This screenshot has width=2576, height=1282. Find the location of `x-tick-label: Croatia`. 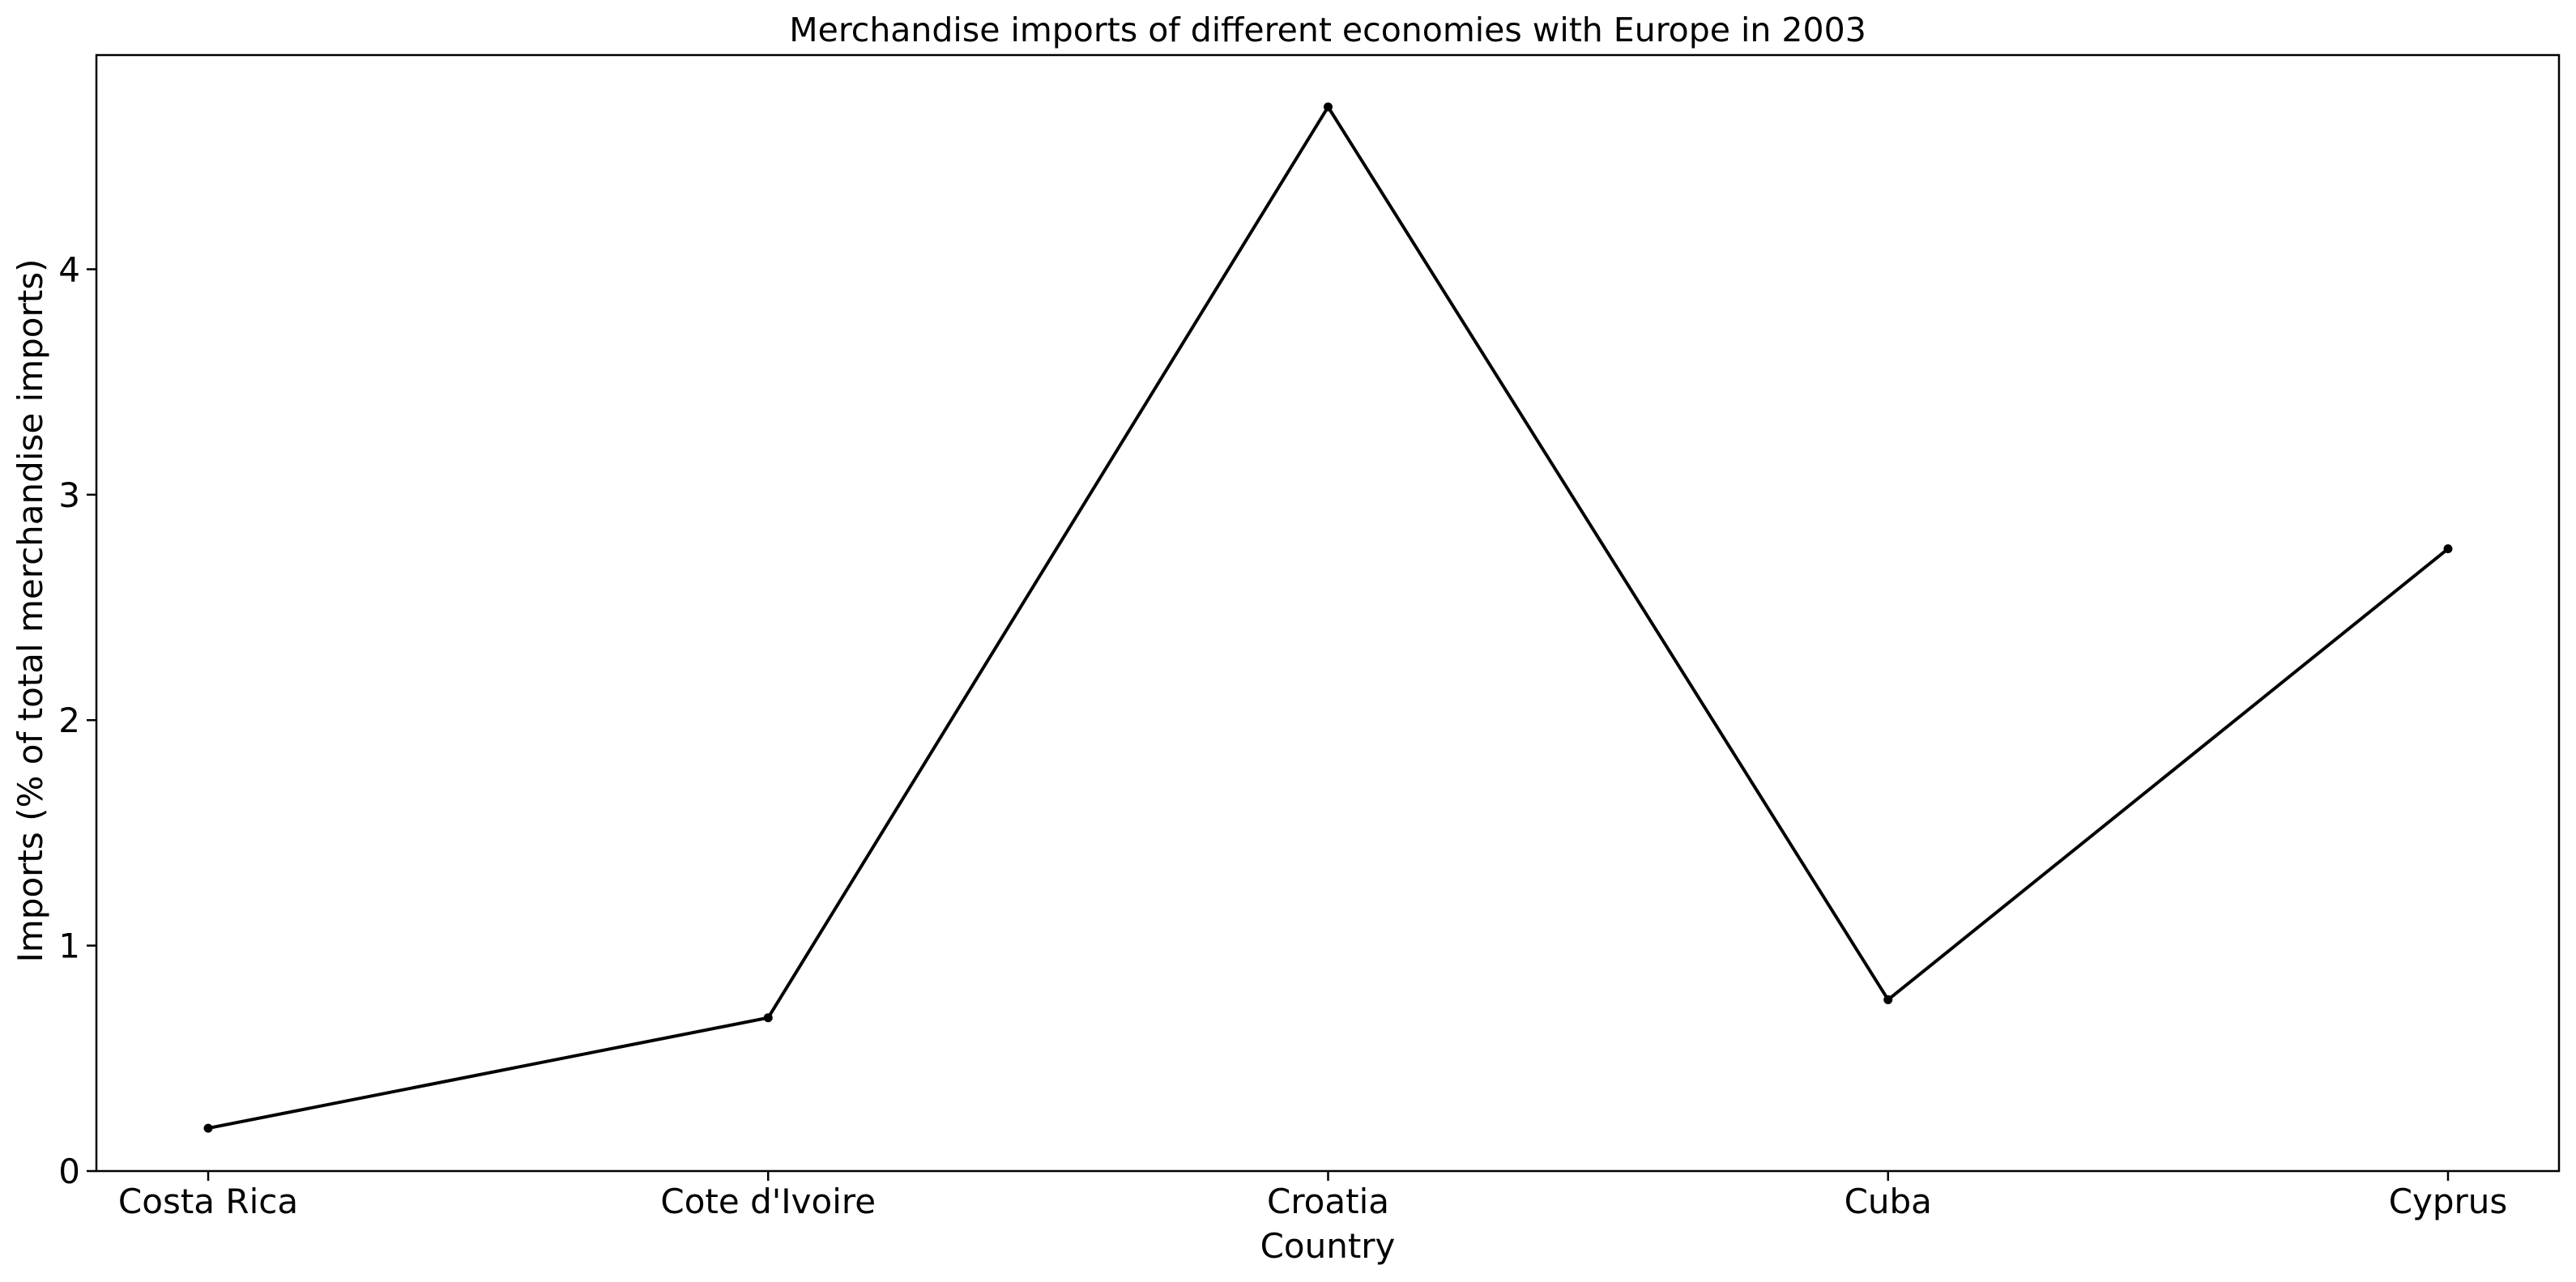

x-tick-label: Croatia is located at coordinates (1328, 1201).